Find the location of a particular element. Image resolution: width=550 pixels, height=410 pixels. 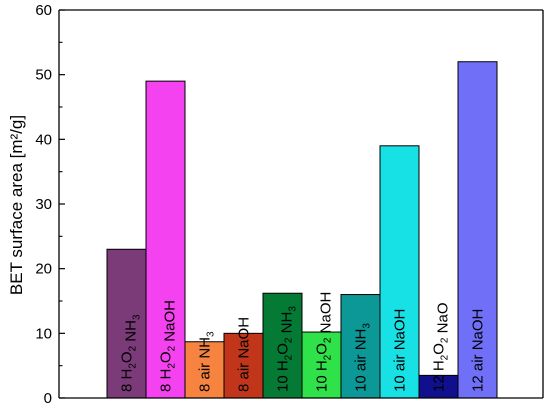

bar-label-1: 8 H2O2 NH3 is located at coordinates (131, 353).